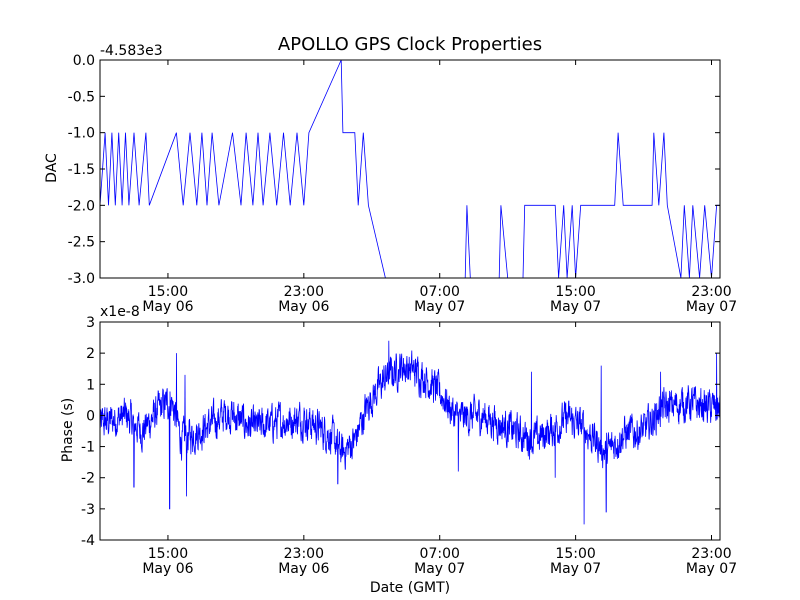 This screenshot has width=800, height=600. What do you see at coordinates (90, 416) in the screenshot?
I see `y-tick-label: 0` at bounding box center [90, 416].